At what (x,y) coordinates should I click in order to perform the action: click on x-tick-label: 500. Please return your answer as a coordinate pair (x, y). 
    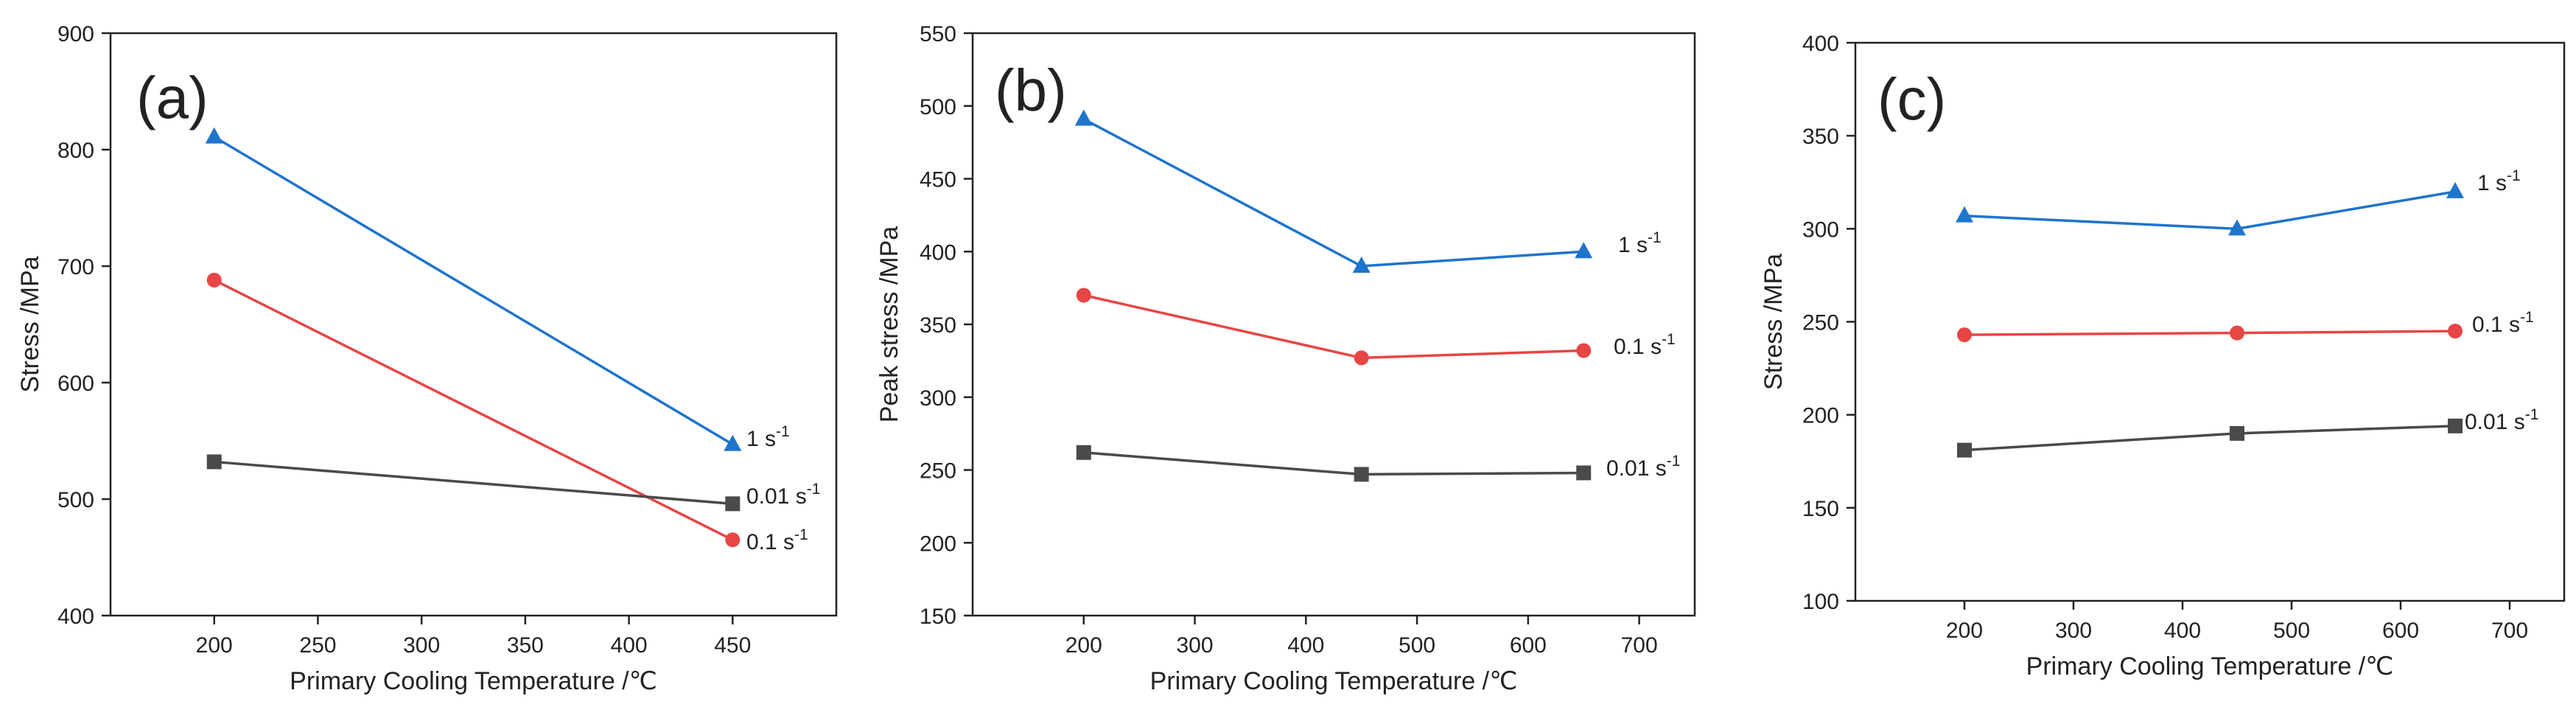
    Looking at the image, I should click on (1417, 645).